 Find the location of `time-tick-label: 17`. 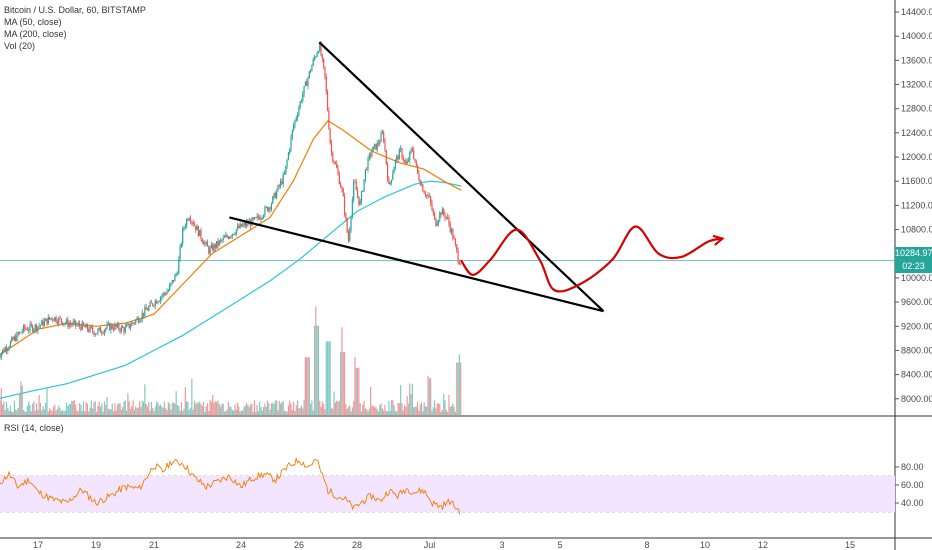

time-tick-label: 17 is located at coordinates (38, 545).